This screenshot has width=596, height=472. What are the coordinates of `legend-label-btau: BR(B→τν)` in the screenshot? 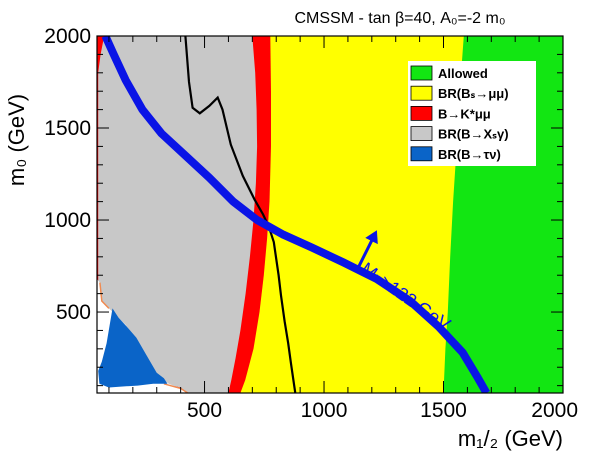 It's located at (469, 154).